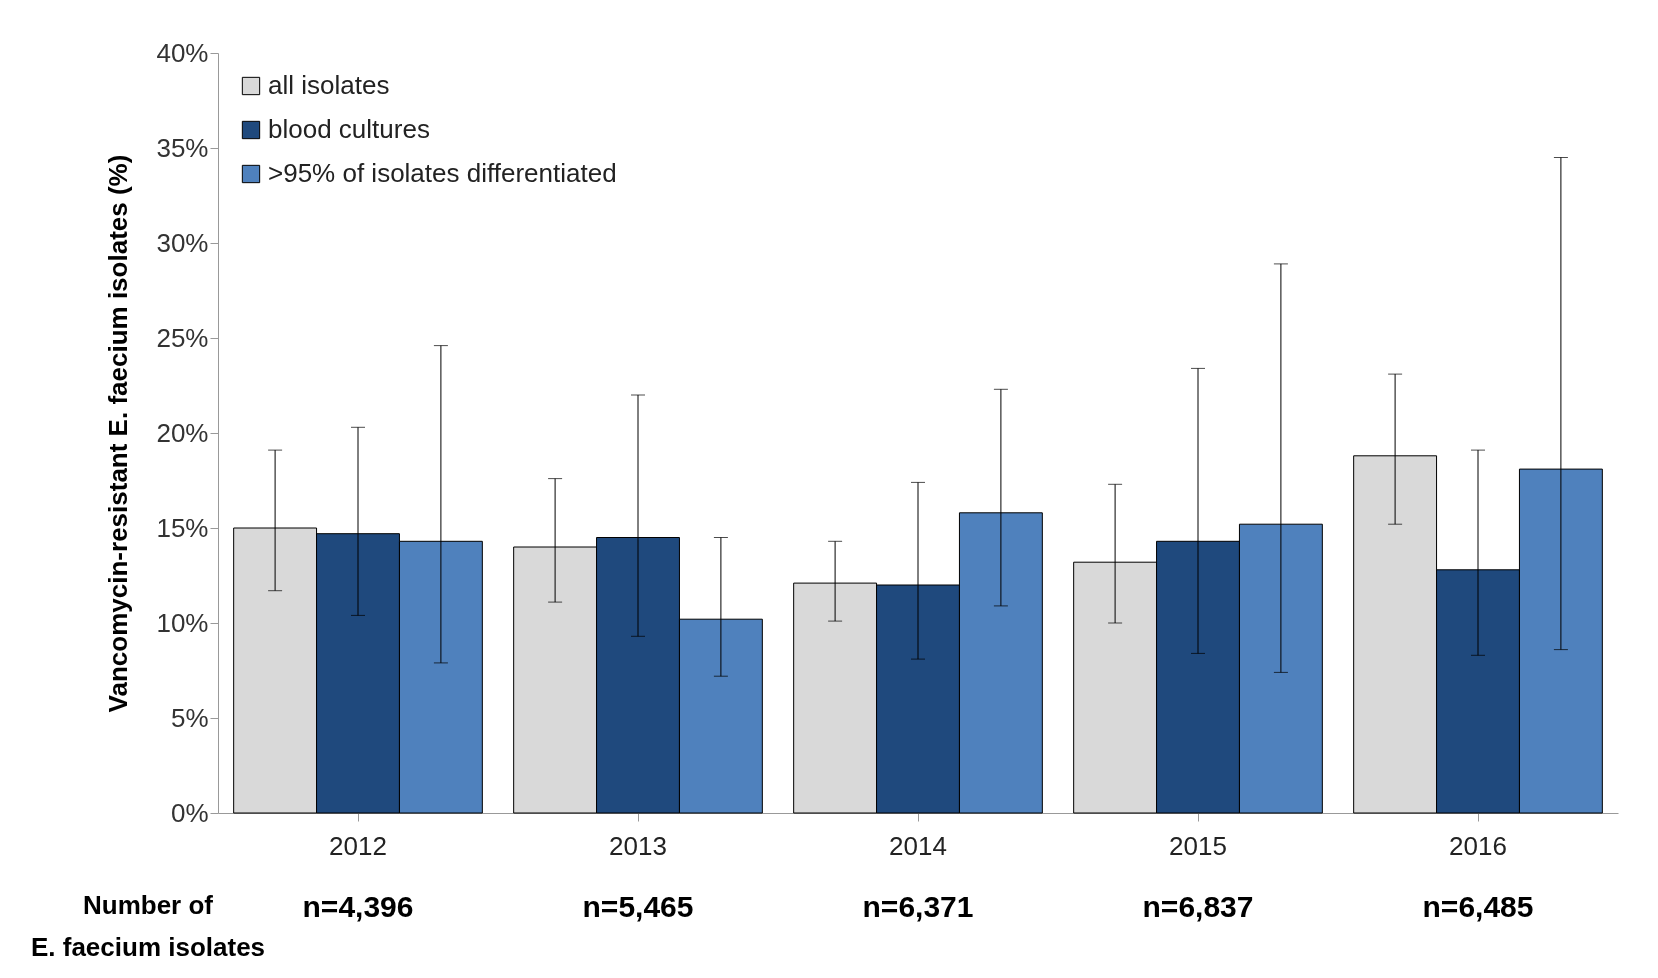 This screenshot has width=1658, height=978. Describe the element at coordinates (182, 242) in the screenshot. I see `y-tick-label: 30%` at that location.